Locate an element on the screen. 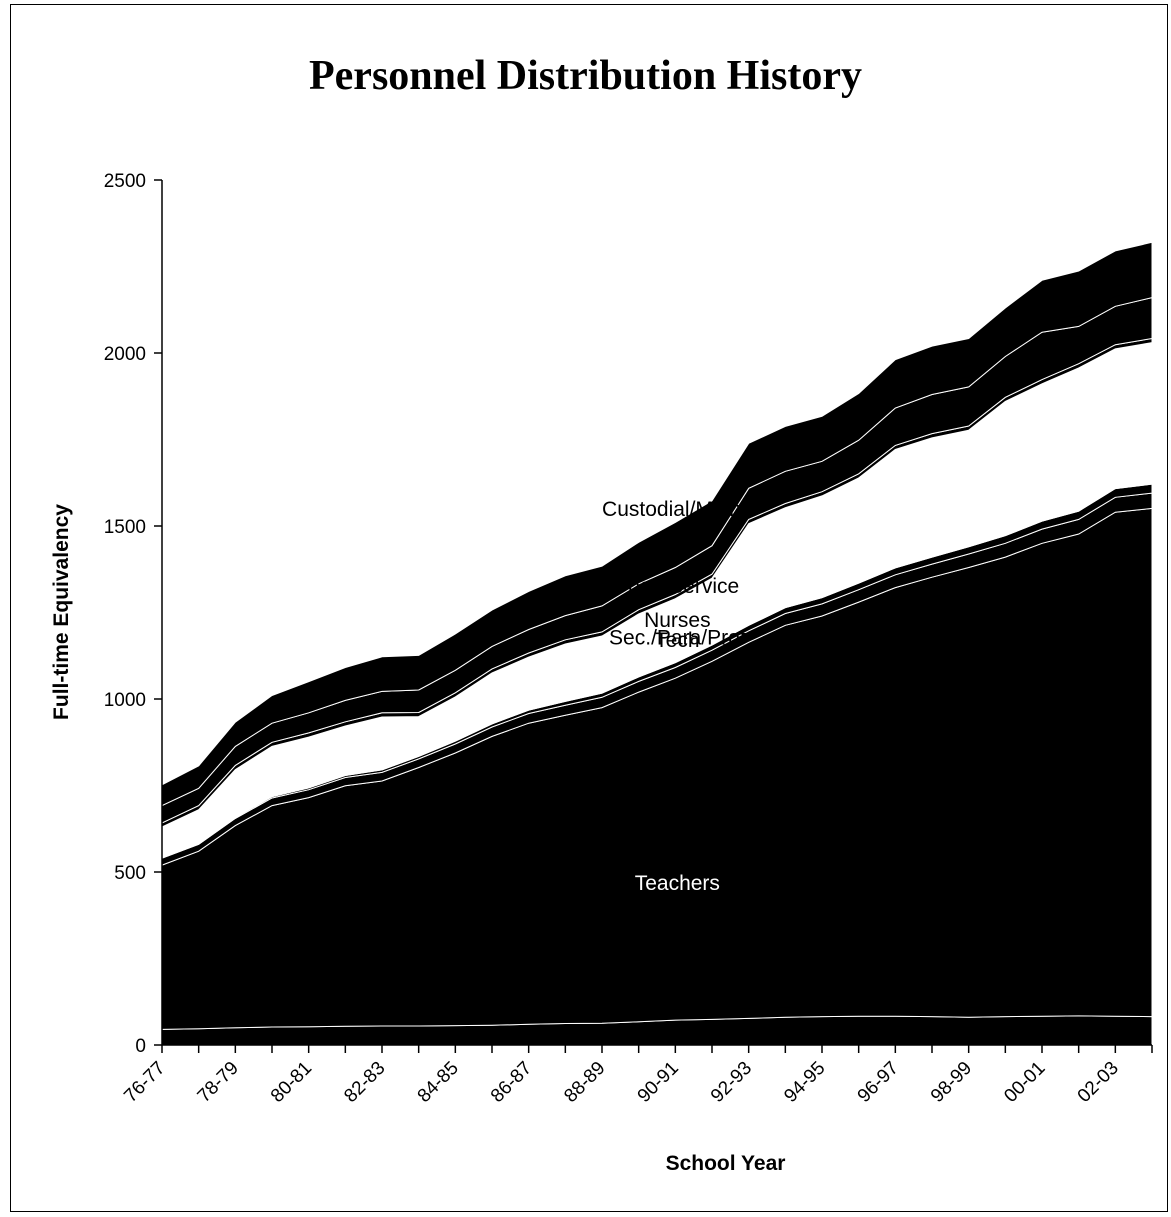 This screenshot has width=1171, height=1217. y-tick-label: 2500 is located at coordinates (125, 181).